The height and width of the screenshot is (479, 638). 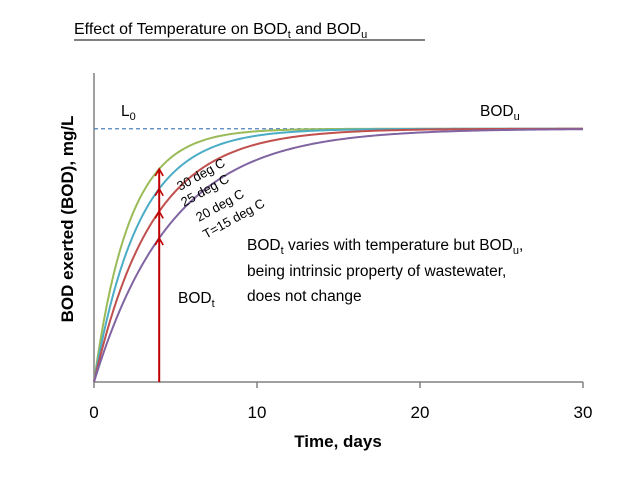 I want to click on x-tick-label-20: 20, so click(x=420, y=412).